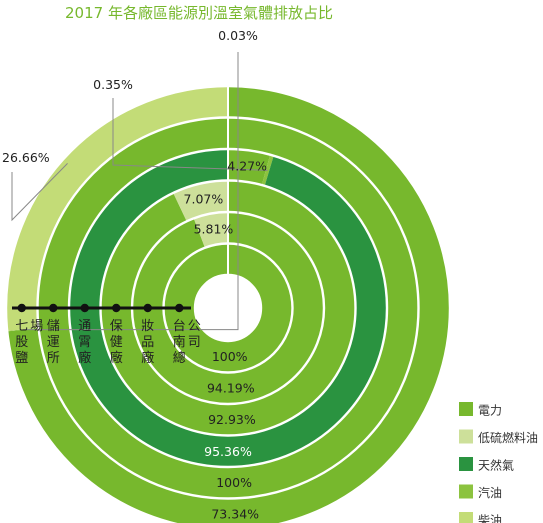 The width and height of the screenshot is (543, 523). I want to click on site-label: 七, so click(21, 326).